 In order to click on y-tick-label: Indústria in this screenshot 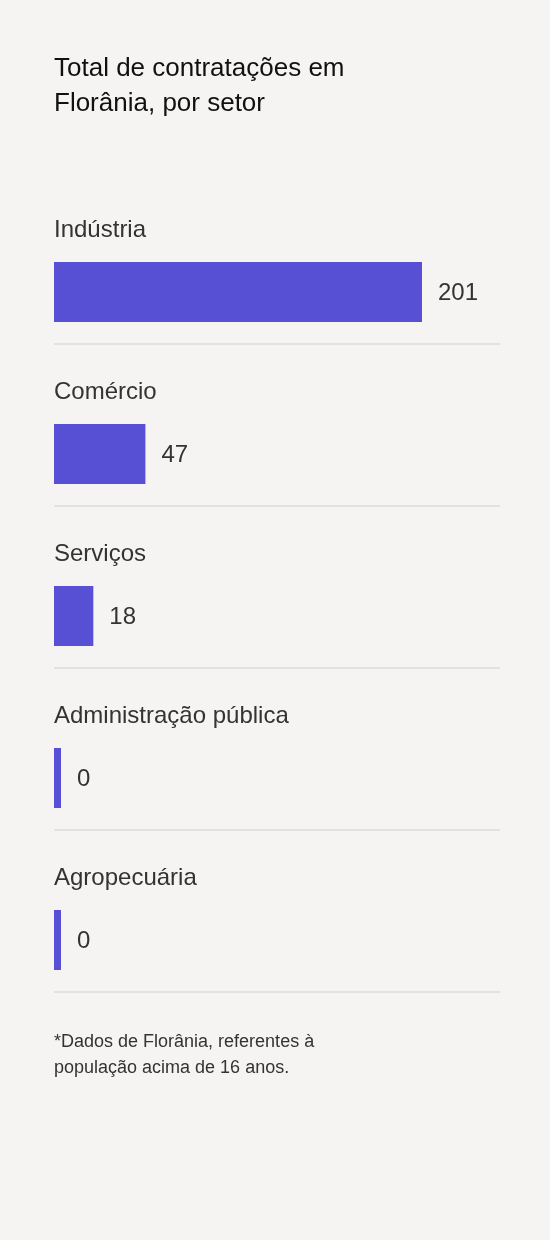, I will do `click(100, 228)`.